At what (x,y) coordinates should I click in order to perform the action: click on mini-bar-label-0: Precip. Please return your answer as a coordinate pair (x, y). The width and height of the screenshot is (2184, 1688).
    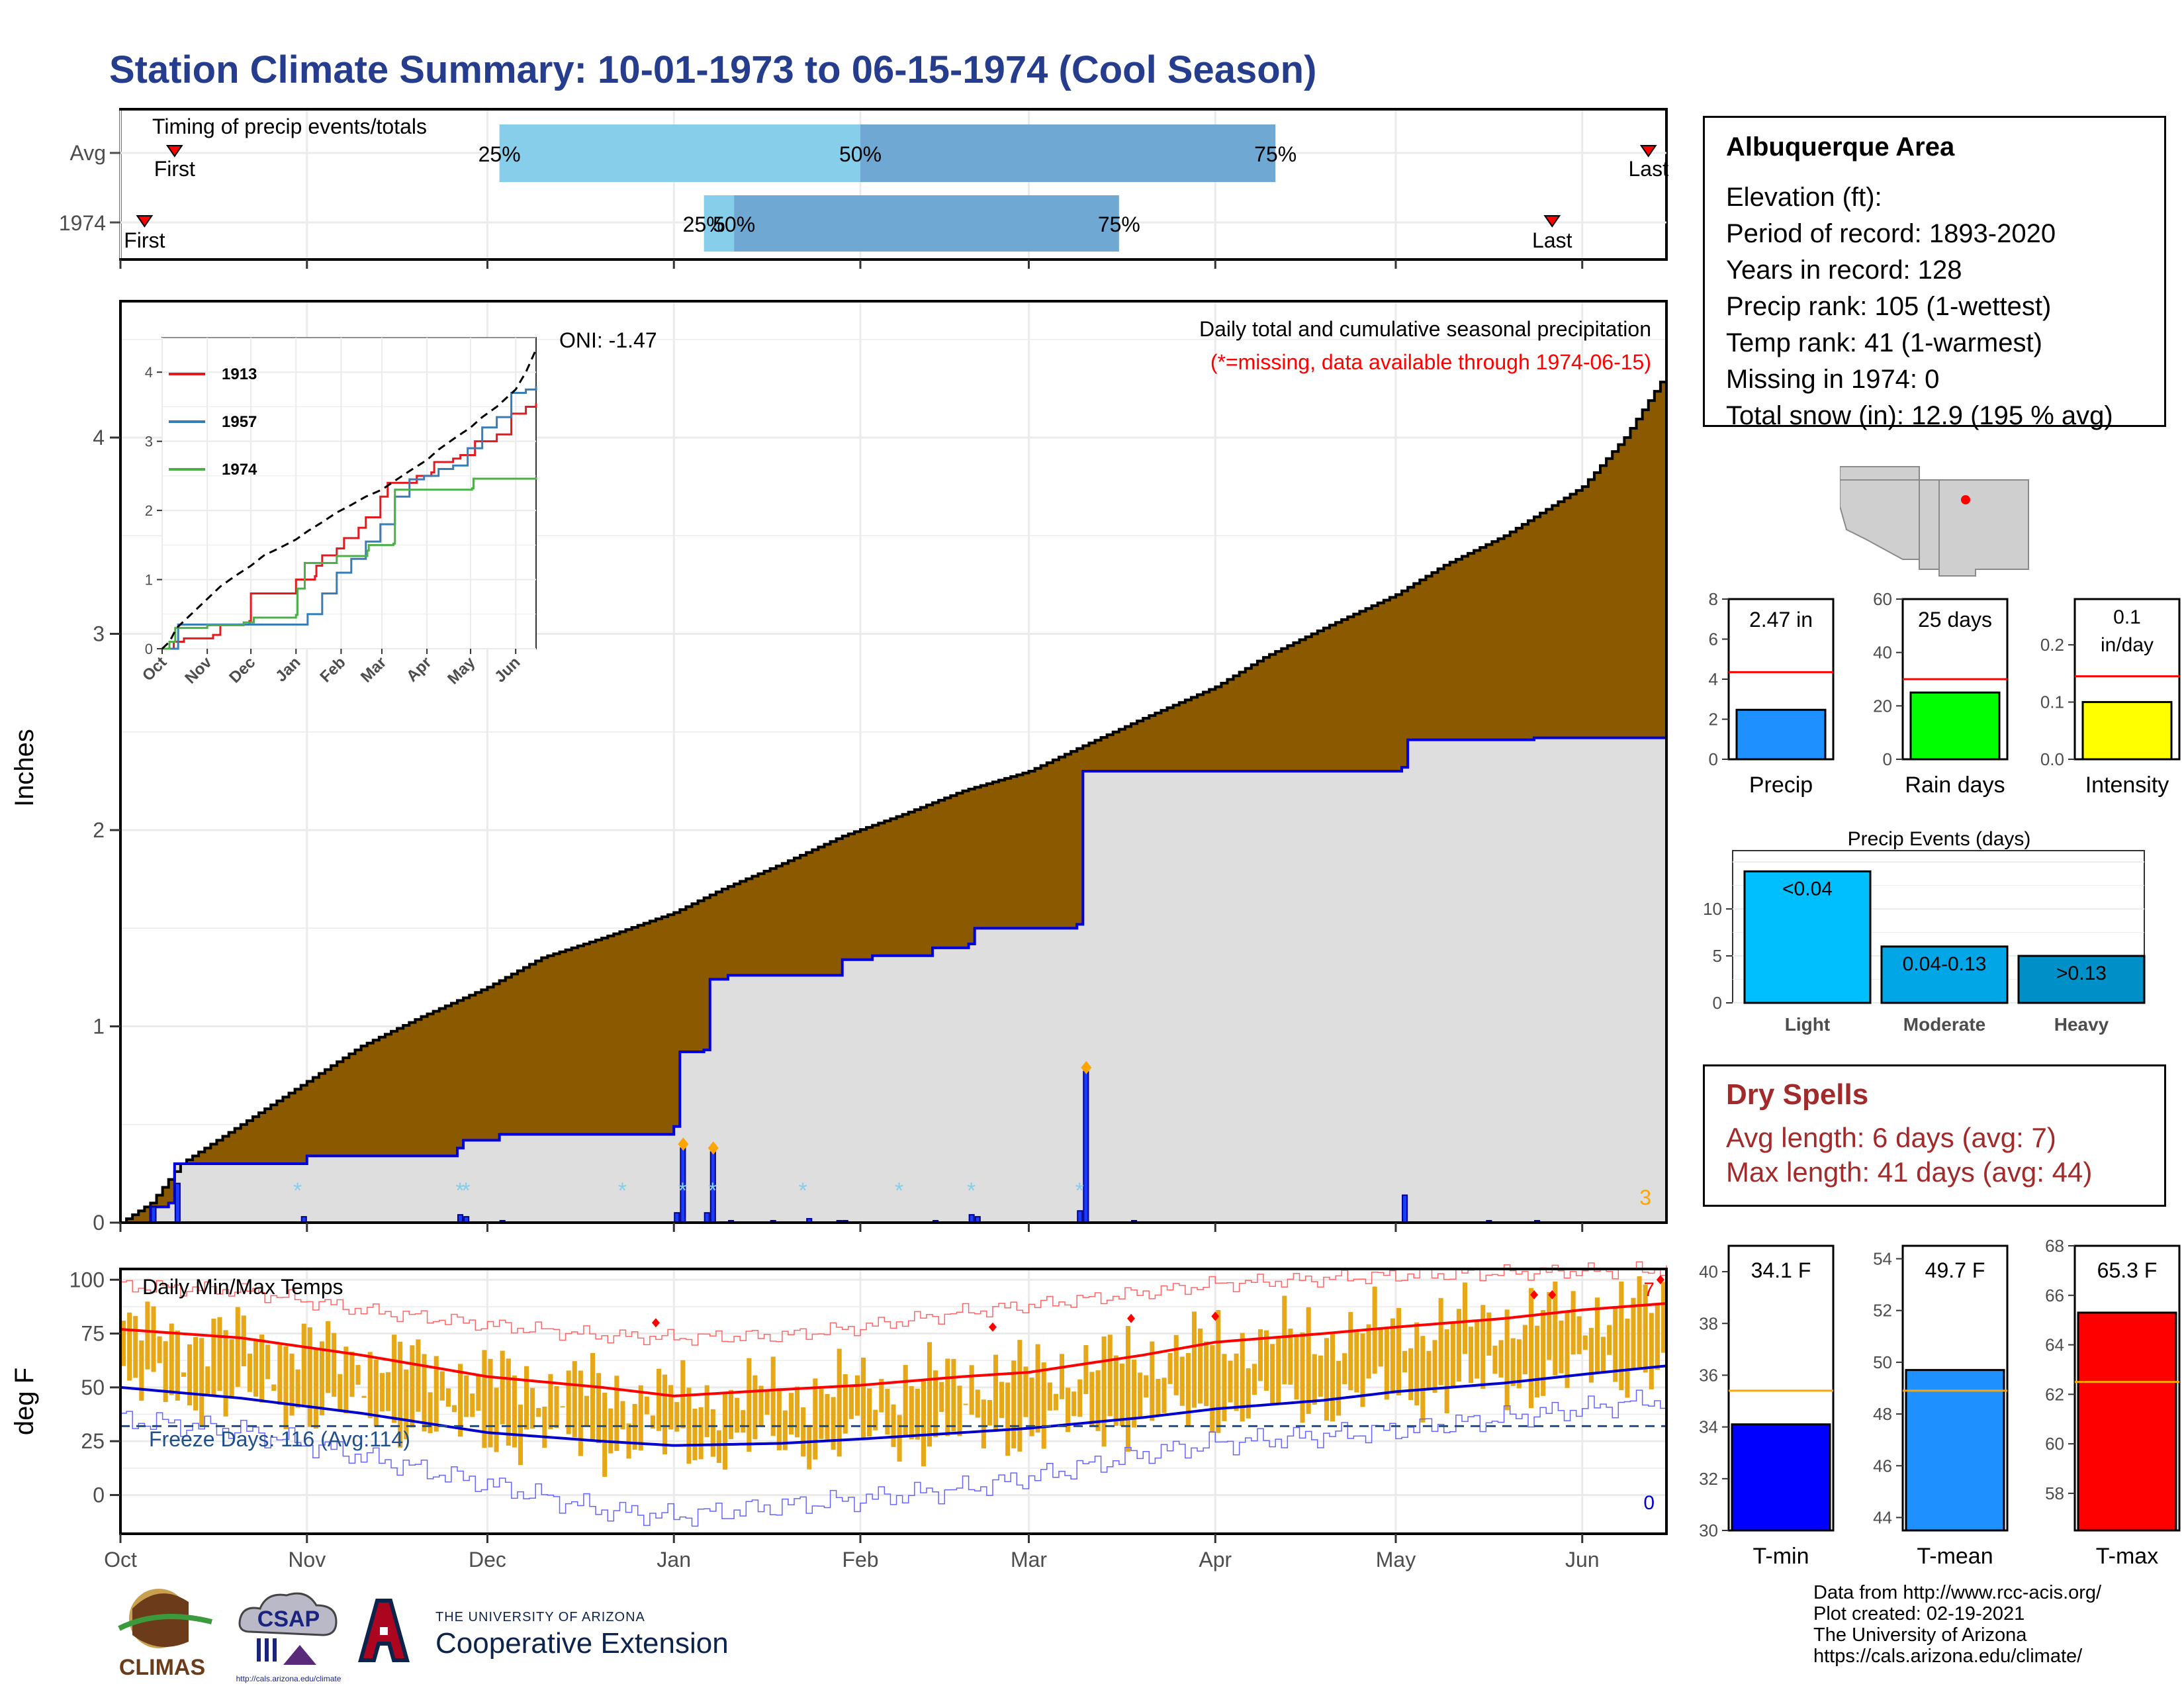
    Looking at the image, I should click on (1781, 785).